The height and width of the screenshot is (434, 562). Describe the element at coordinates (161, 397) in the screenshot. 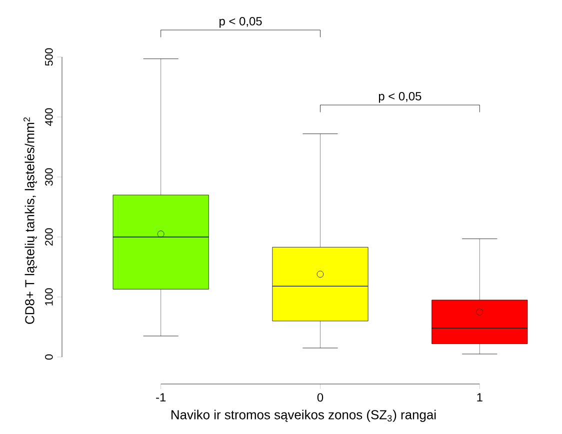

I see `x-tick-label: -1` at that location.